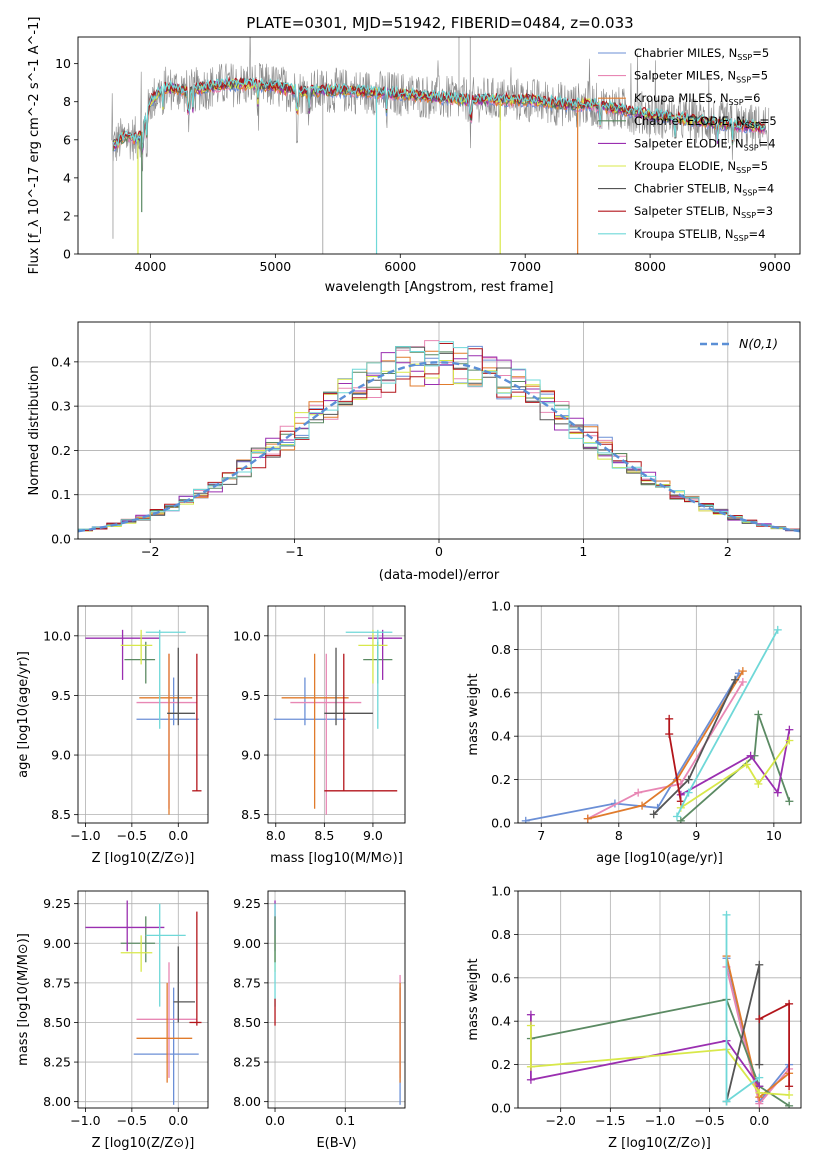 This screenshot has height=1170, width=819. I want to click on legend-label: Kroupa ELODIE, NSSP=5, so click(701, 167).